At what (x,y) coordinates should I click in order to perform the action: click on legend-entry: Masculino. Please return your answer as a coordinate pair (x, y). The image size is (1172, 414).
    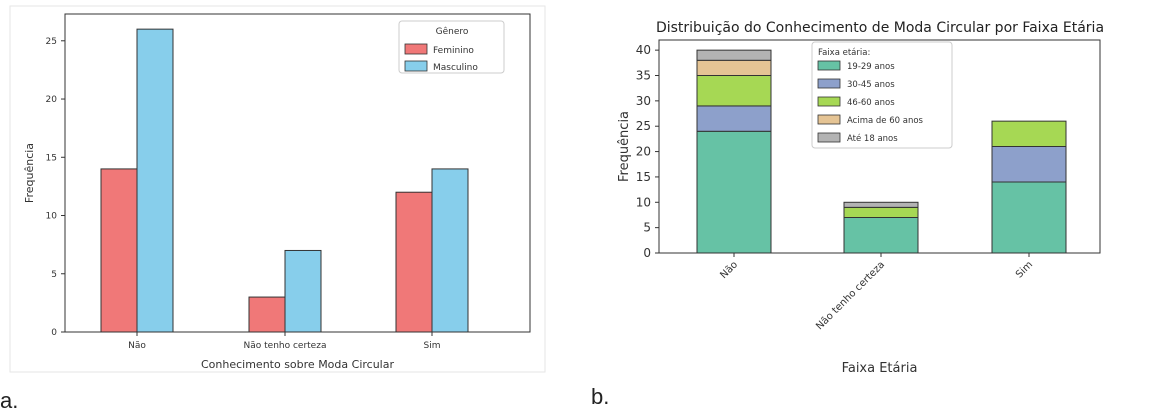
    Looking at the image, I should click on (455, 68).